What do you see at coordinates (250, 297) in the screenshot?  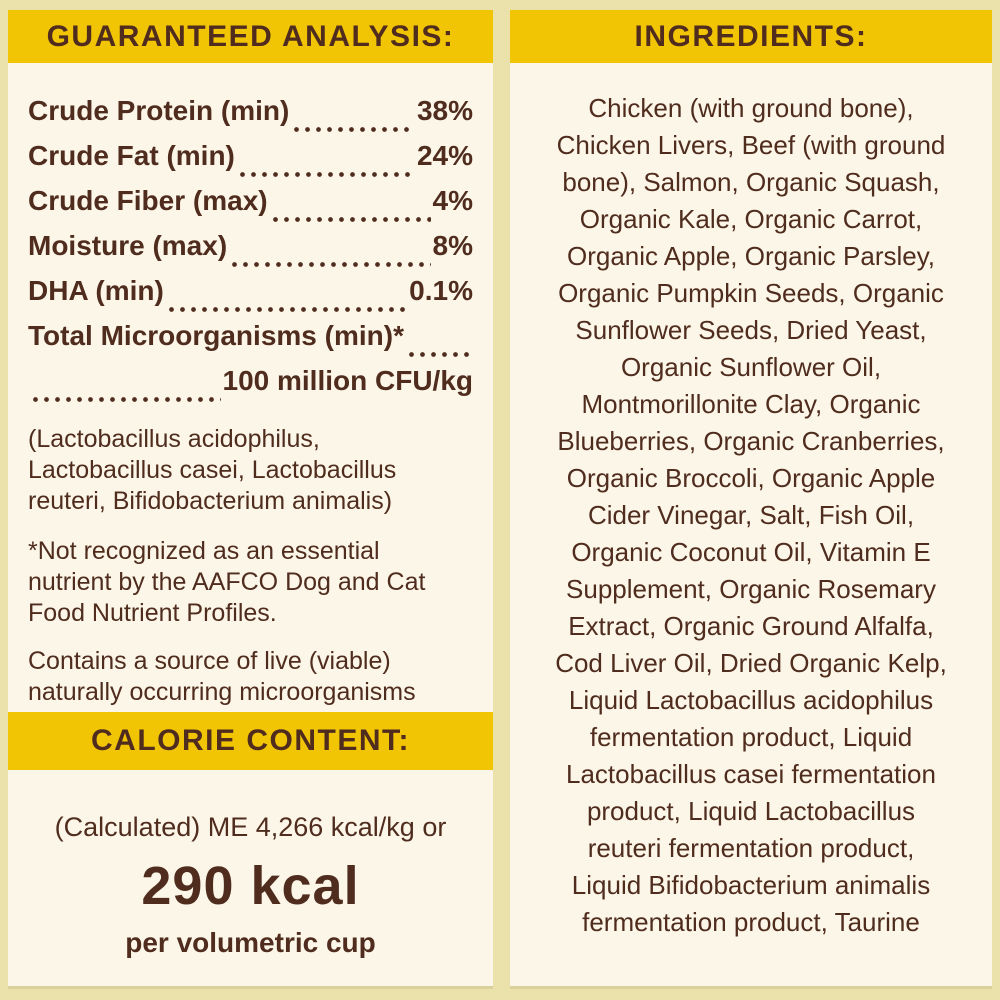 I see `analysis-row-dha: DHA (min) 0.1%` at bounding box center [250, 297].